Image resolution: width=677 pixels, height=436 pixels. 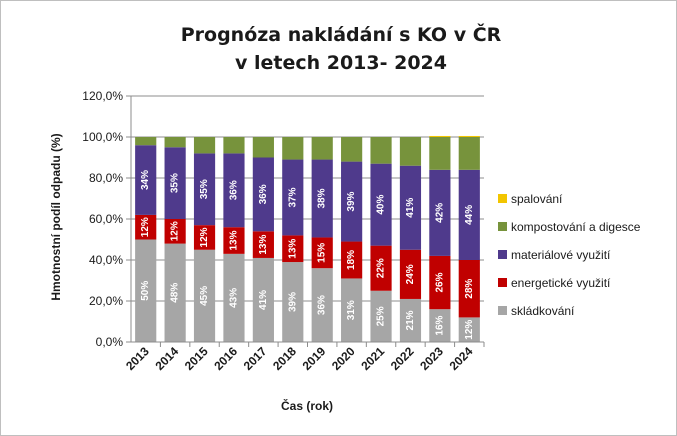 I want to click on data-label: 34%, so click(x=145, y=180).